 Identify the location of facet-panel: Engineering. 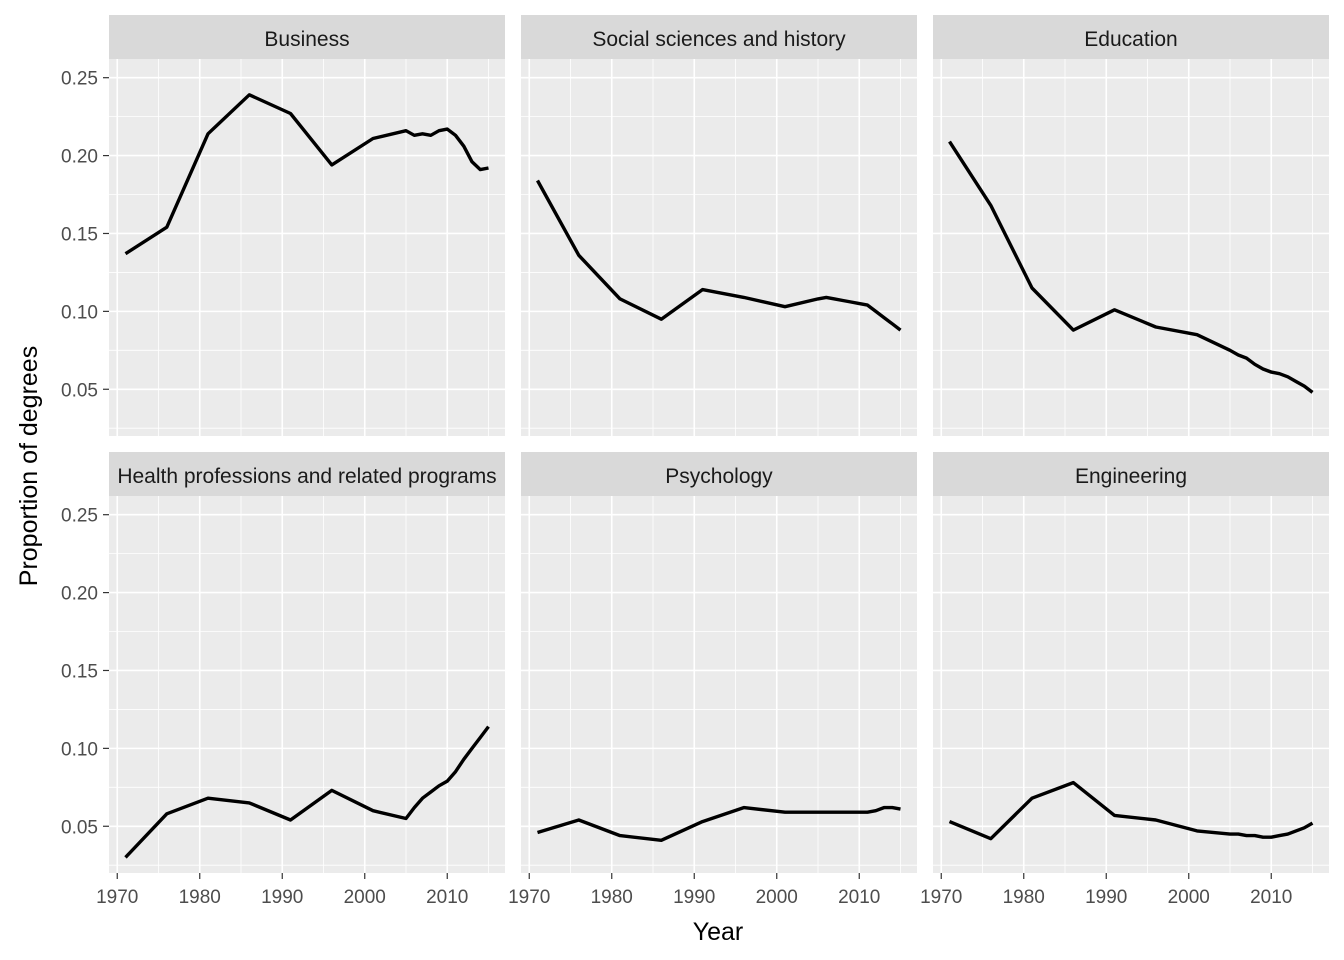
(1131, 662).